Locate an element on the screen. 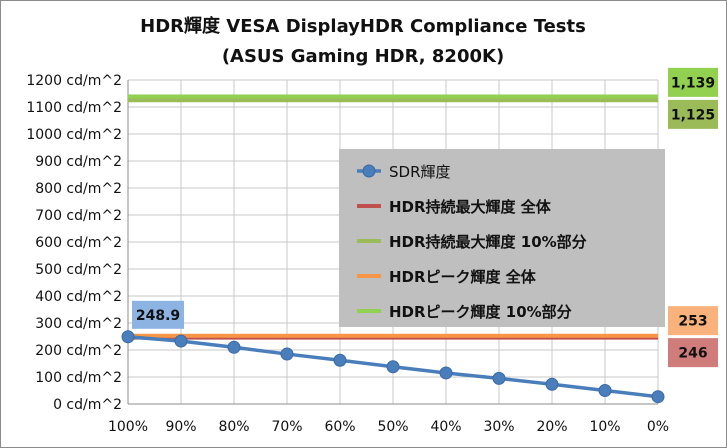  x-tick-label: 10% is located at coordinates (604, 427).